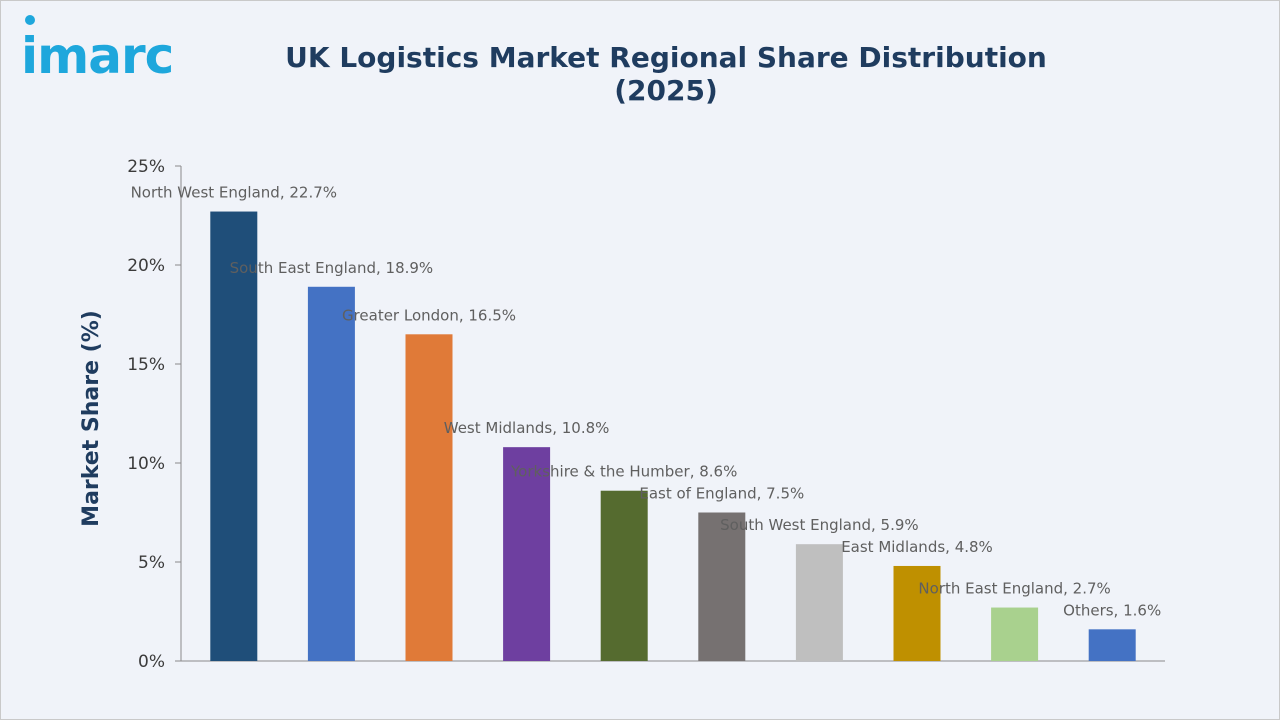  I want to click on imarc-logo: imarc, so click(97, 56).